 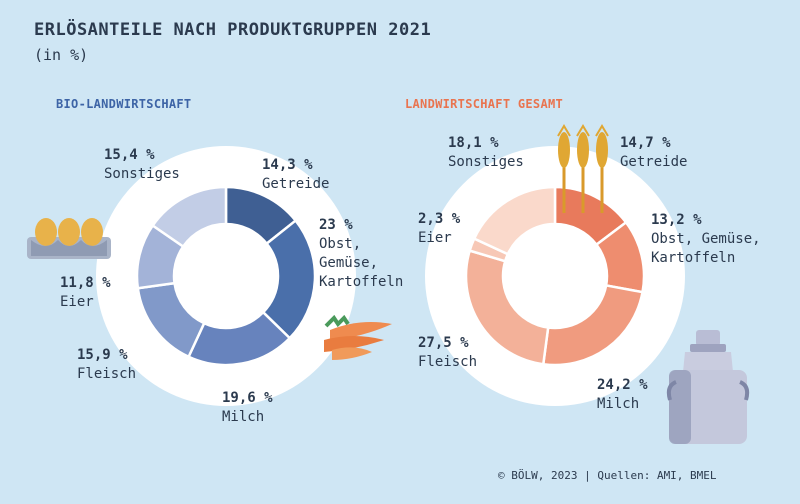 What do you see at coordinates (448, 352) in the screenshot?
I see `gesamt-label-fleisch: 27,5 % Fleisch` at bounding box center [448, 352].